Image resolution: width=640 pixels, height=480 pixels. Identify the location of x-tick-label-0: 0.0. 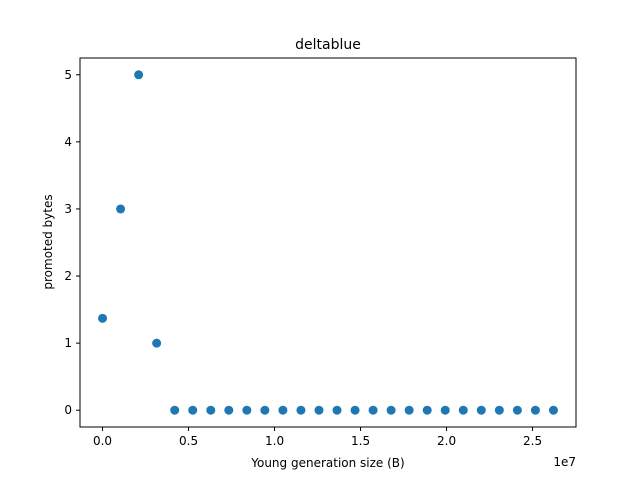
(102, 441).